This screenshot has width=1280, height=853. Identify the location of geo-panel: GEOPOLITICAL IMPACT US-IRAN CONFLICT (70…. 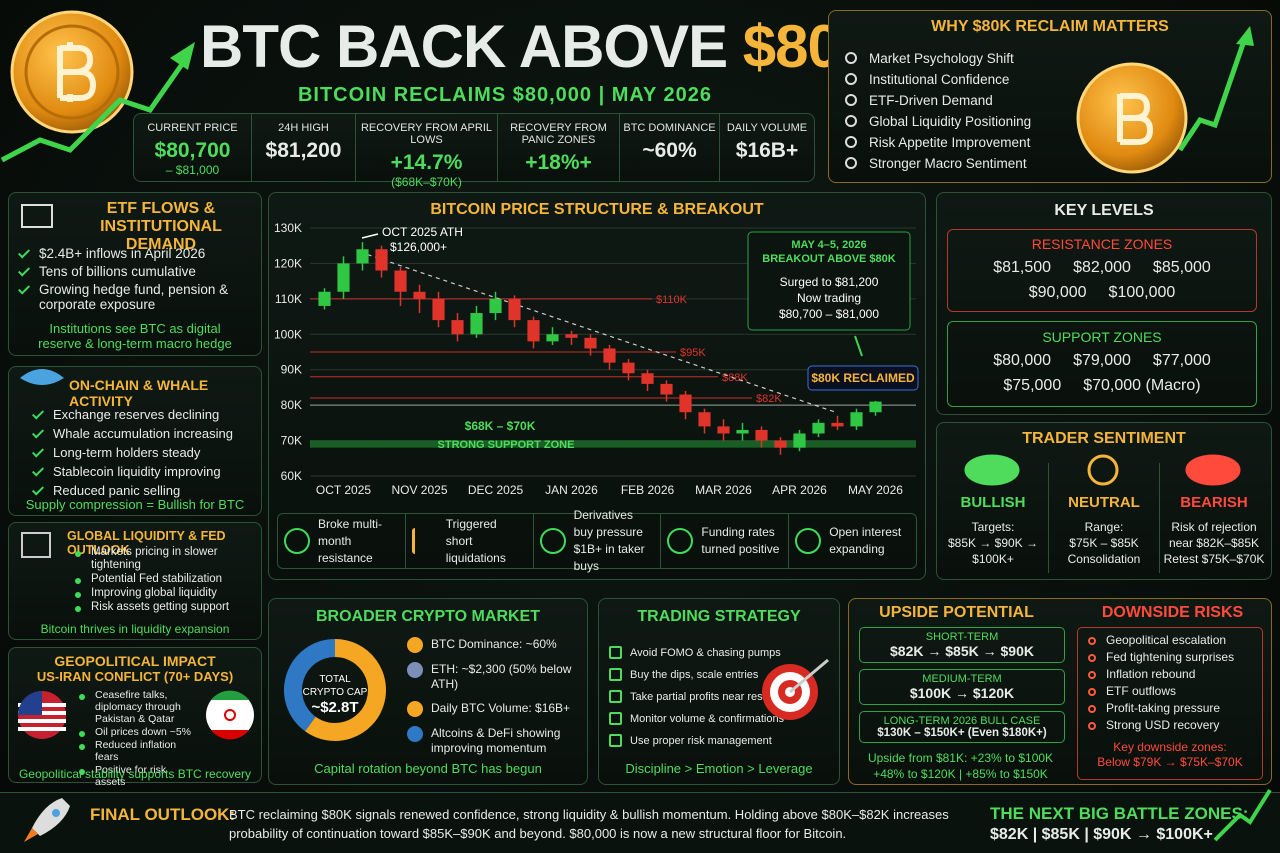
(135, 717).